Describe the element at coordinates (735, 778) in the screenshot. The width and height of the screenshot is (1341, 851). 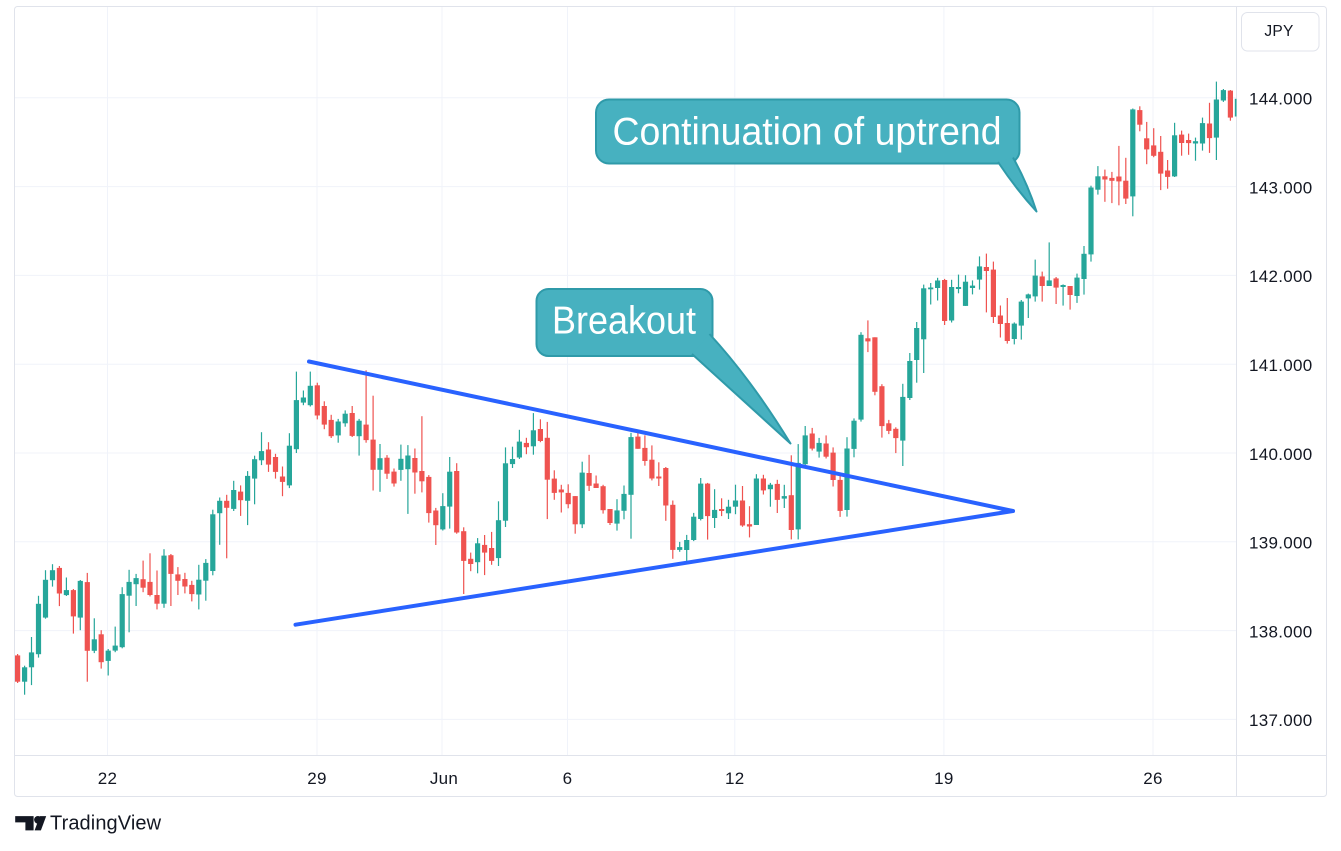
I see `svg-text: 12` at that location.